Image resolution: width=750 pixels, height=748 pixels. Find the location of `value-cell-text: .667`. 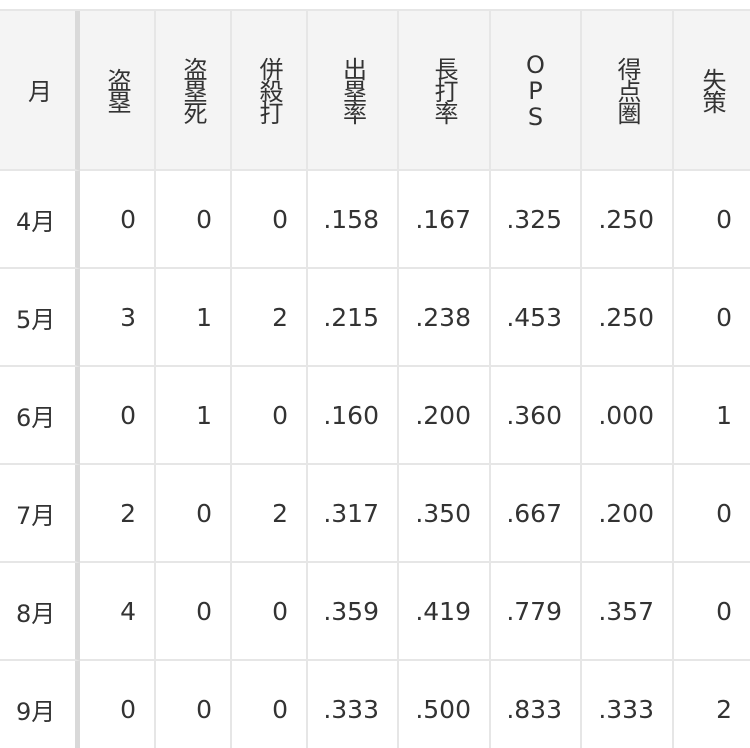

value-cell-text: .667 is located at coordinates (536, 514).